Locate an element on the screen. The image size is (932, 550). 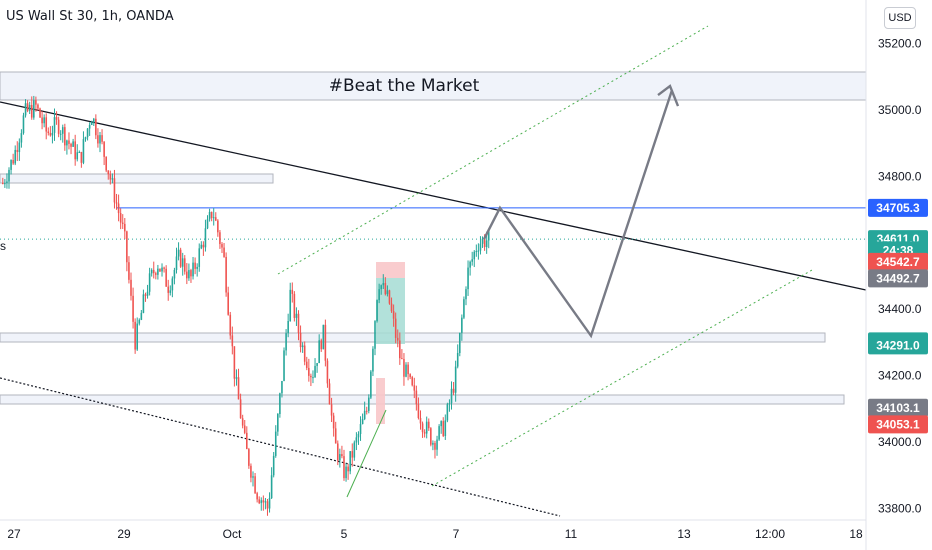
price-tag-text: 34103.1 is located at coordinates (898, 408).